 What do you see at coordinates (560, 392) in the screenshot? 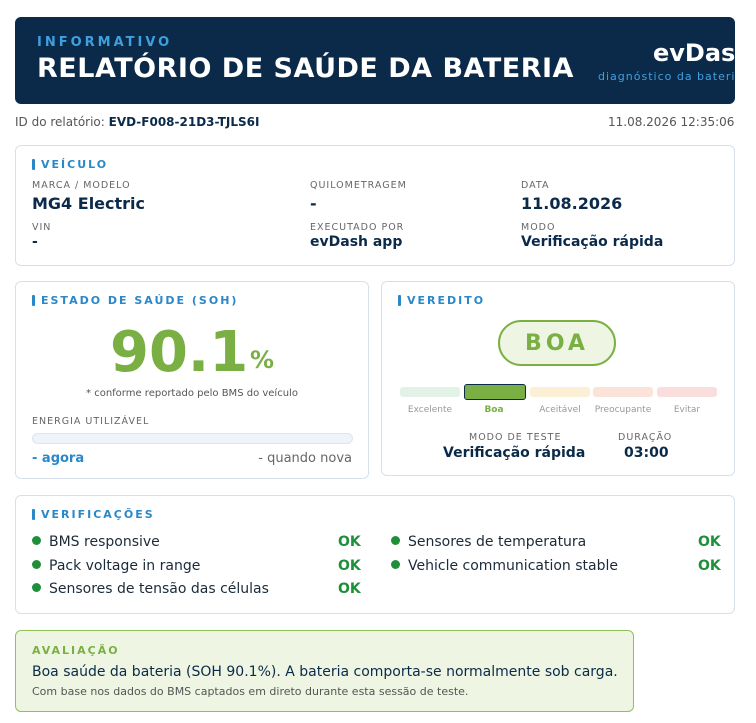
I see `scale-segment-aceitavel` at bounding box center [560, 392].